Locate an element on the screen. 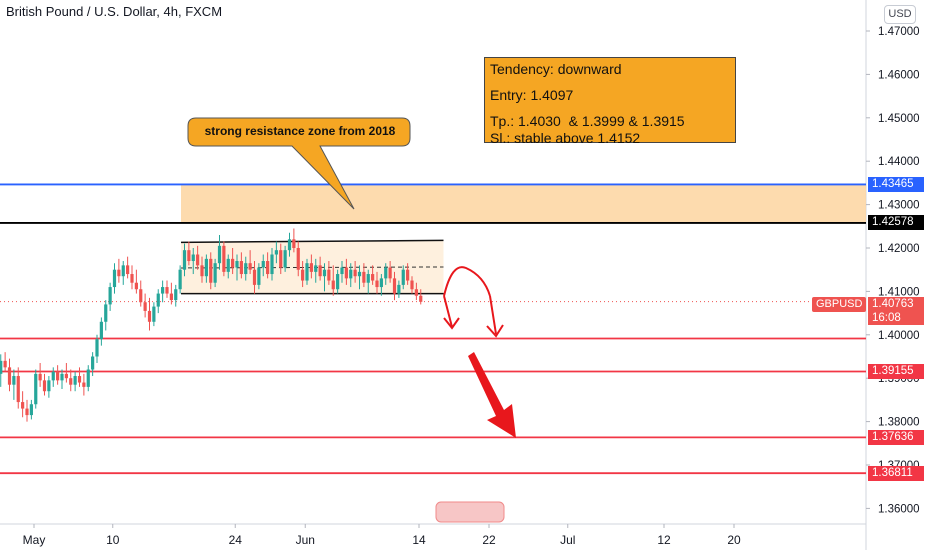 Image resolution: width=932 pixels, height=550 pixels. projection-arrowhead-right is located at coordinates (495, 331).